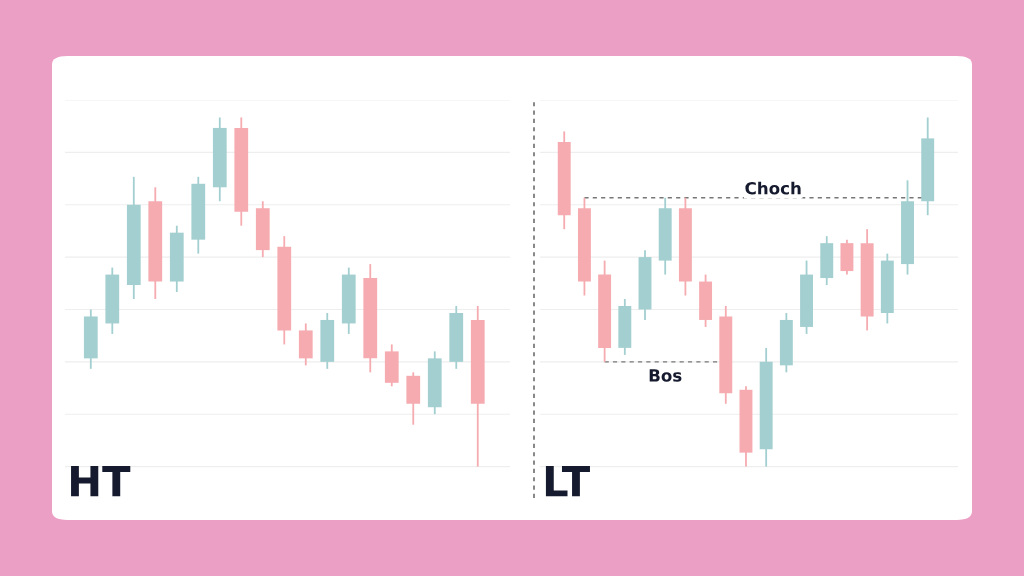 This screenshot has height=576, width=1024. What do you see at coordinates (101, 481) in the screenshot?
I see `text: HT` at bounding box center [101, 481].